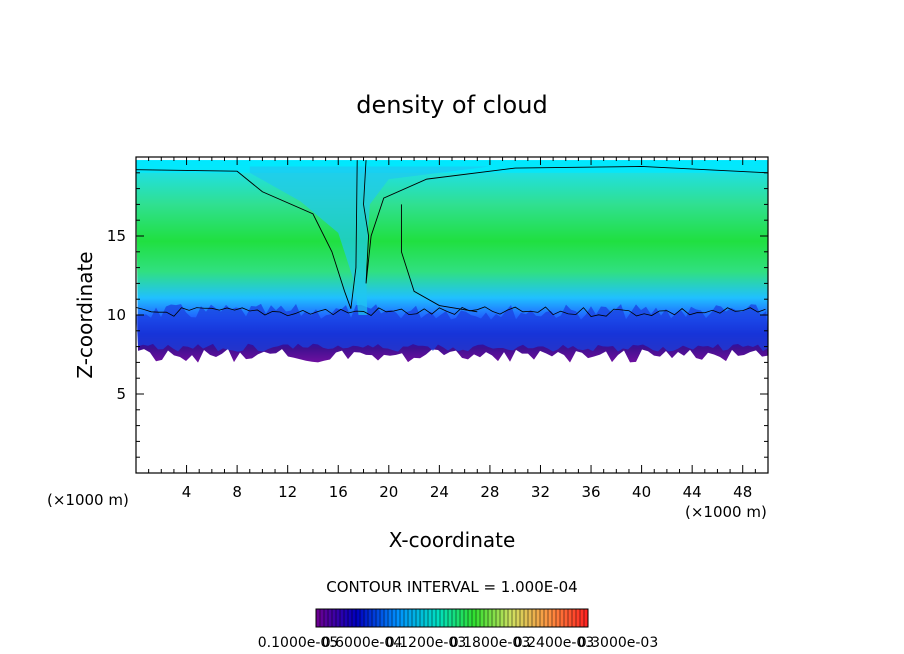 The image size is (904, 654). What do you see at coordinates (452, 540) in the screenshot?
I see `x-axis-label: X-coordinate` at bounding box center [452, 540].